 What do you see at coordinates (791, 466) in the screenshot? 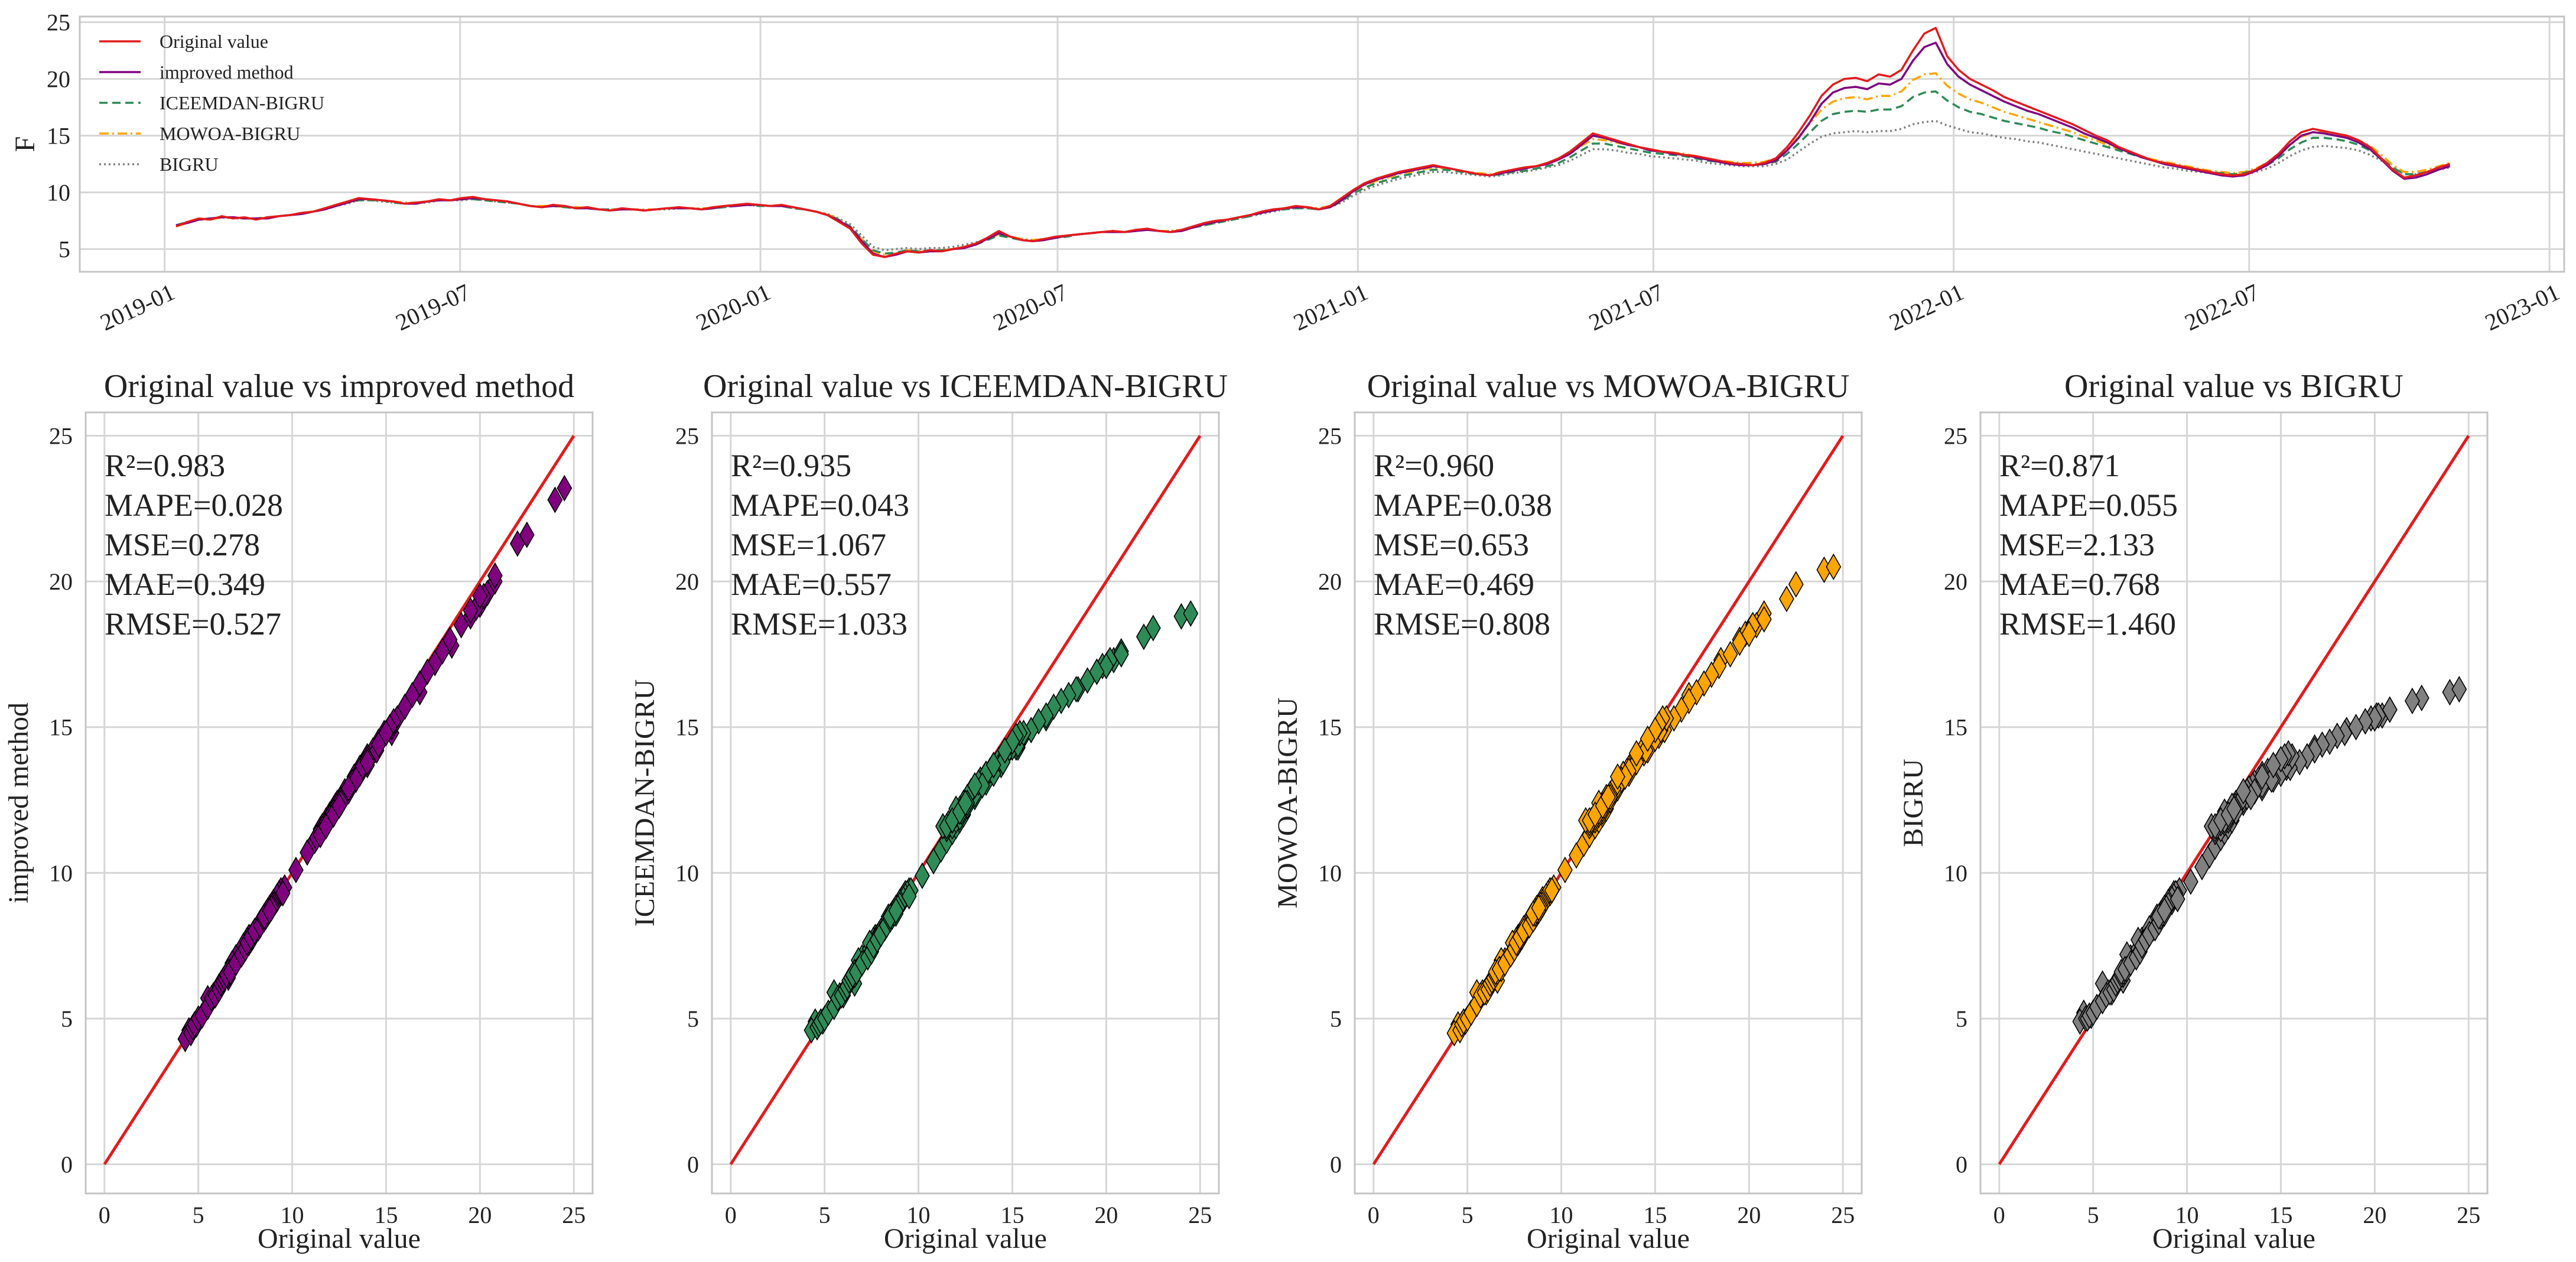
I see `metric-r2: R²=0.935` at bounding box center [791, 466].